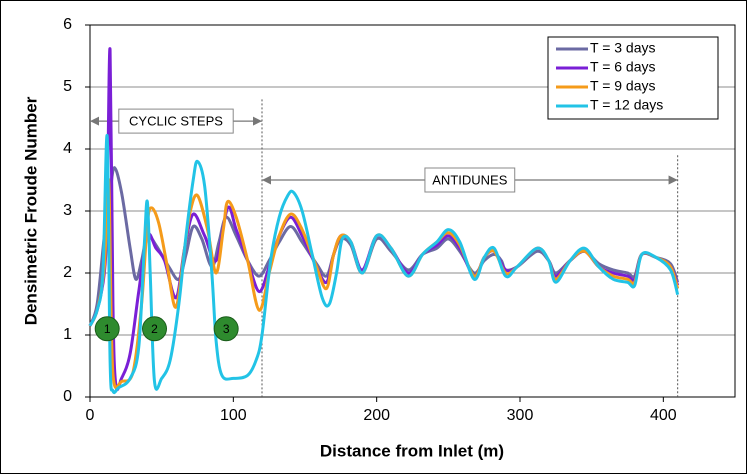 The image size is (747, 474). What do you see at coordinates (67, 86) in the screenshot?
I see `y-tick-label: 5` at bounding box center [67, 86].